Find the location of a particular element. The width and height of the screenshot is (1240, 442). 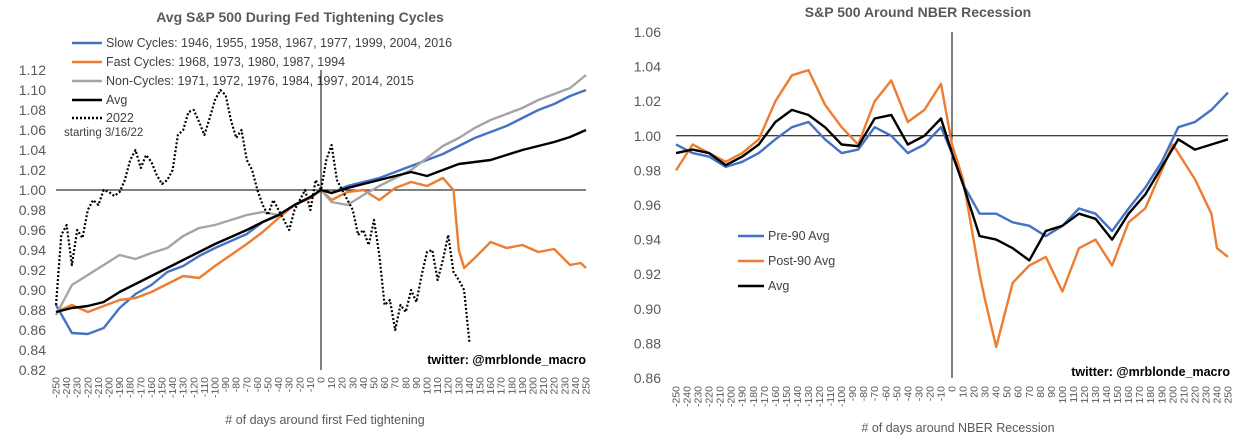

right-x-tick: -140 is located at coordinates (798, 396).